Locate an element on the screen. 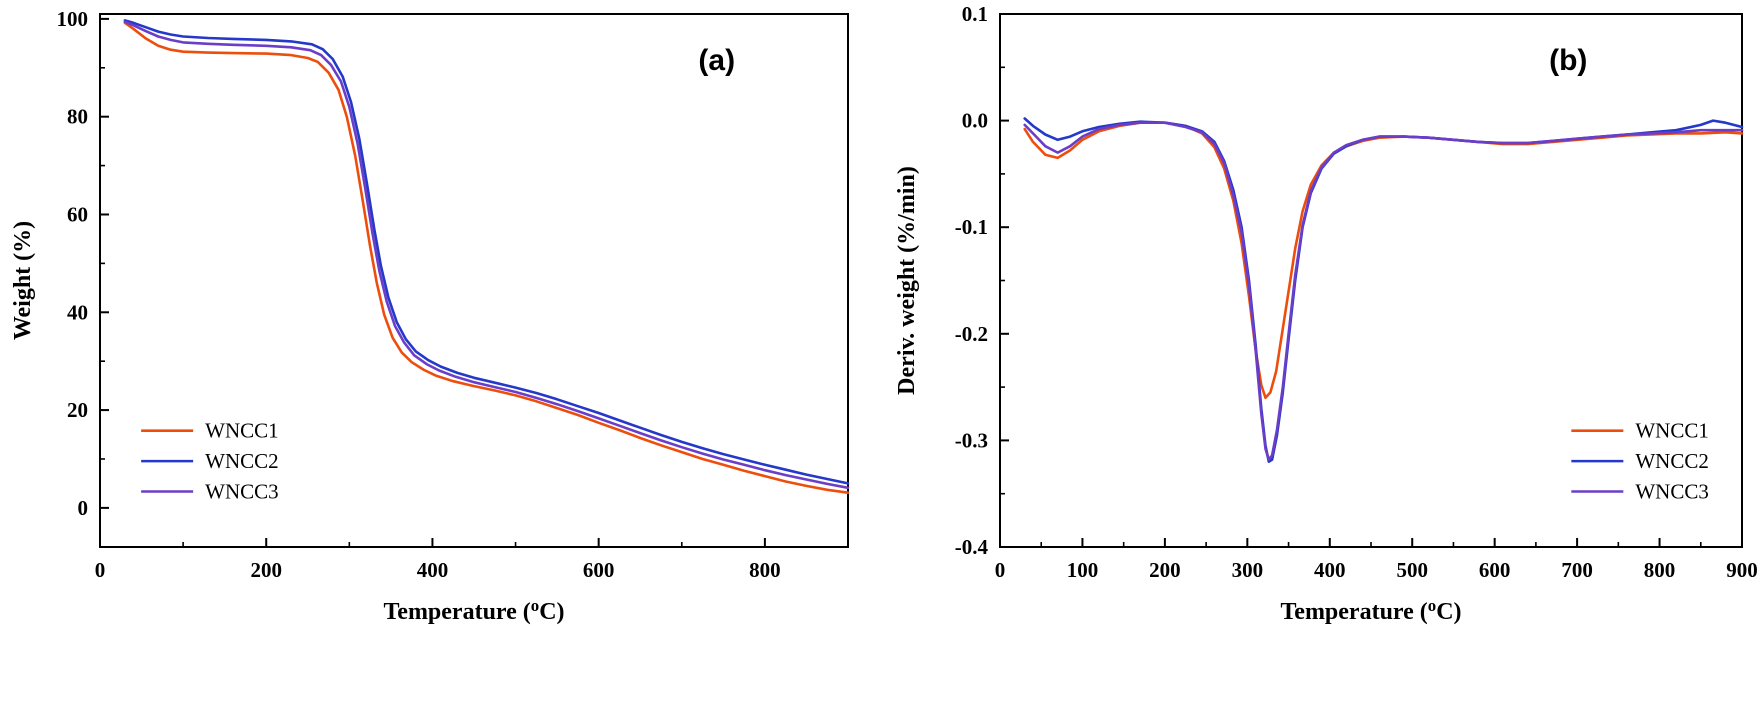 This screenshot has height=706, width=1760. x-axis: 0 200 400 600 800 Temperature (oC) is located at coordinates (438, 581).